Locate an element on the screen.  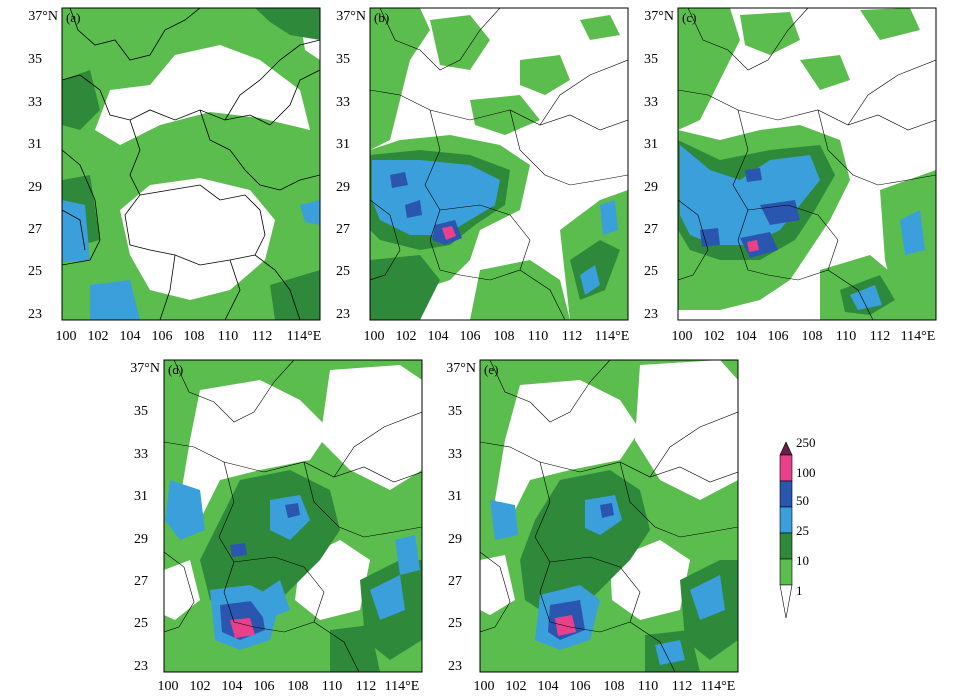
x-tick-c-100: 100 is located at coordinates (682, 336).